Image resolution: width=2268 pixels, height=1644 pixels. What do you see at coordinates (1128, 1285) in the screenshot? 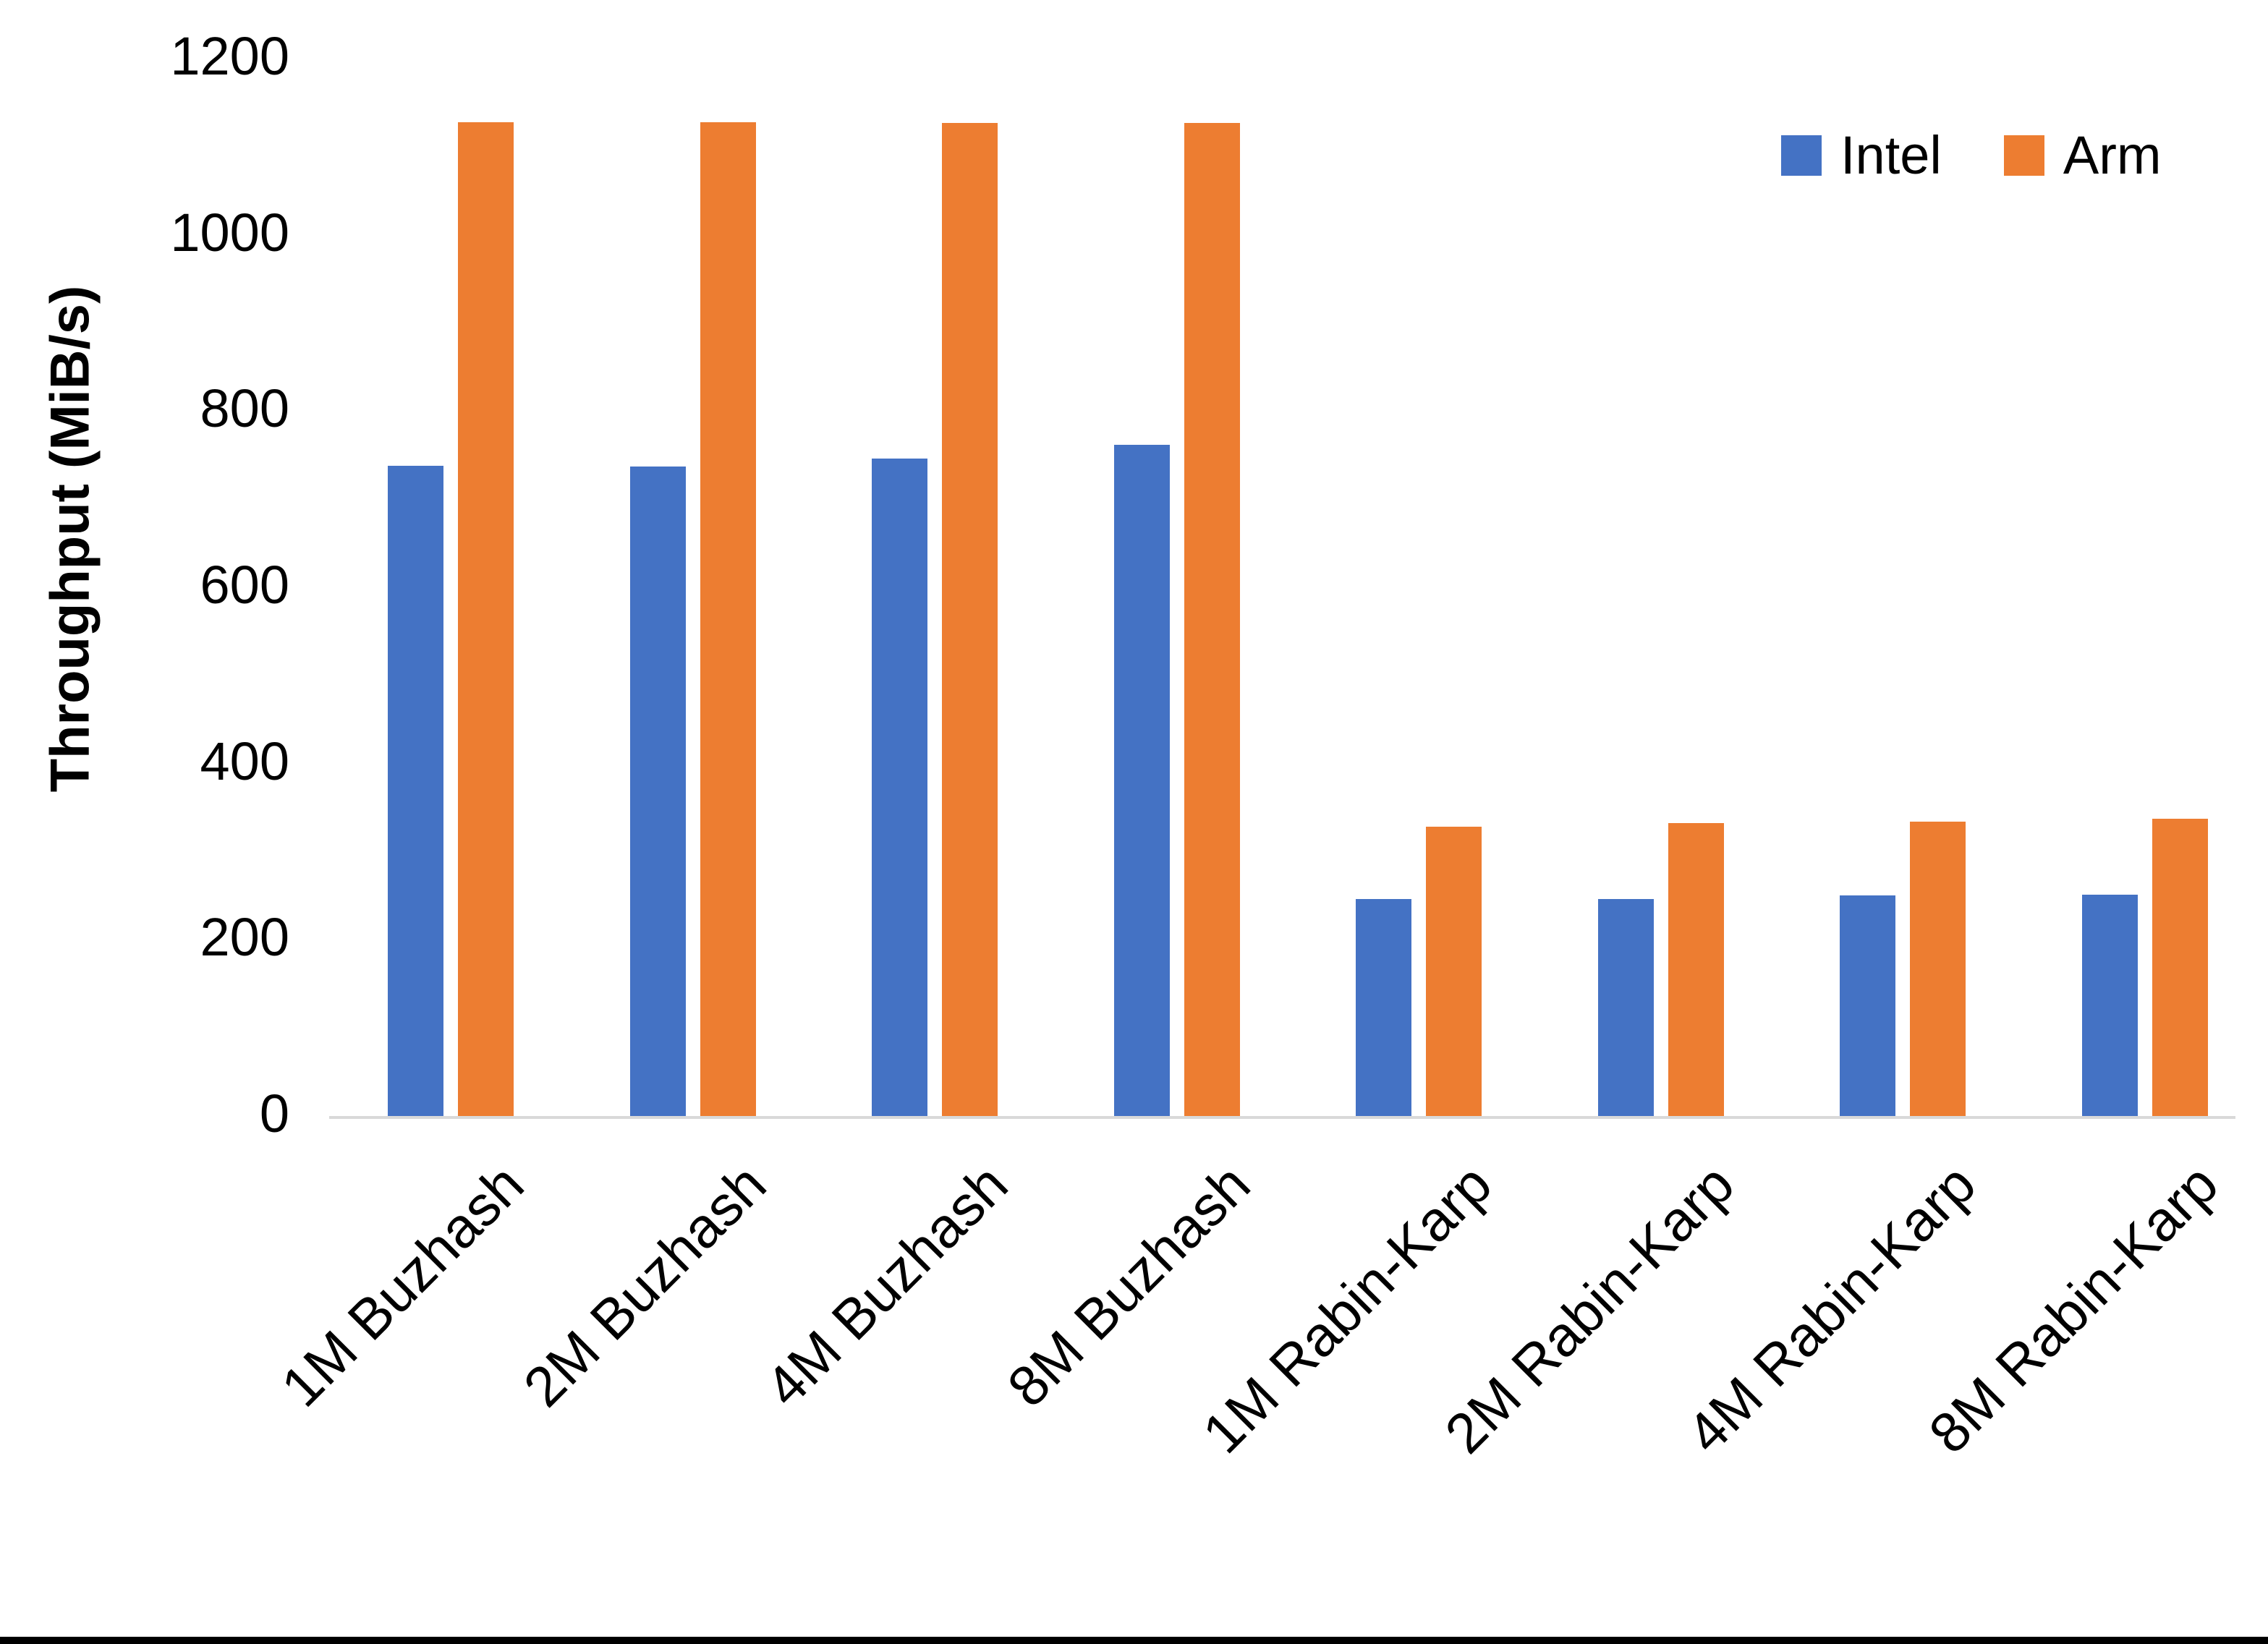
I see `category-label: 8M Buzhash` at bounding box center [1128, 1285].